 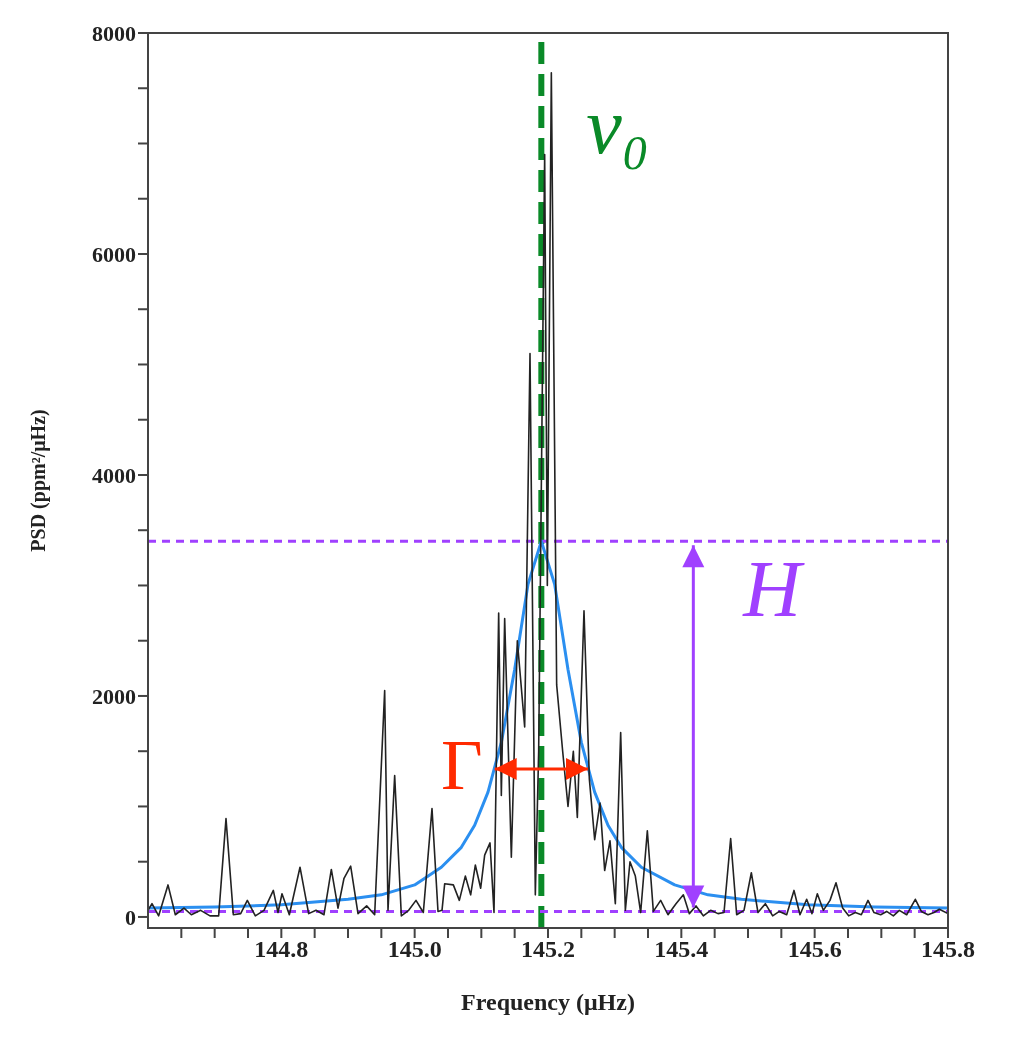 I want to click on y-tick-label: 6000, so click(x=114, y=254).